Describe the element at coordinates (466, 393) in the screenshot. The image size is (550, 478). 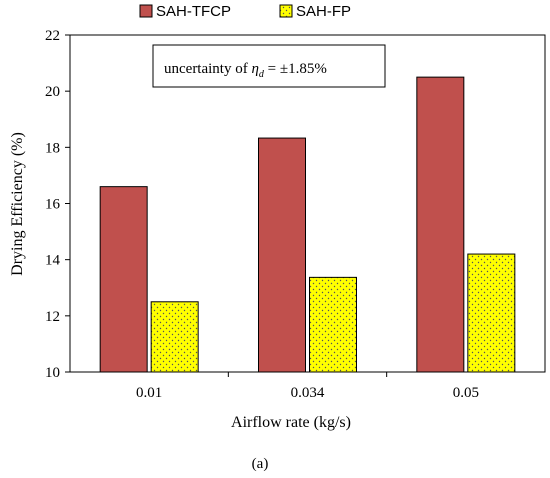
I see `x-tick-label: 0.05` at that location.